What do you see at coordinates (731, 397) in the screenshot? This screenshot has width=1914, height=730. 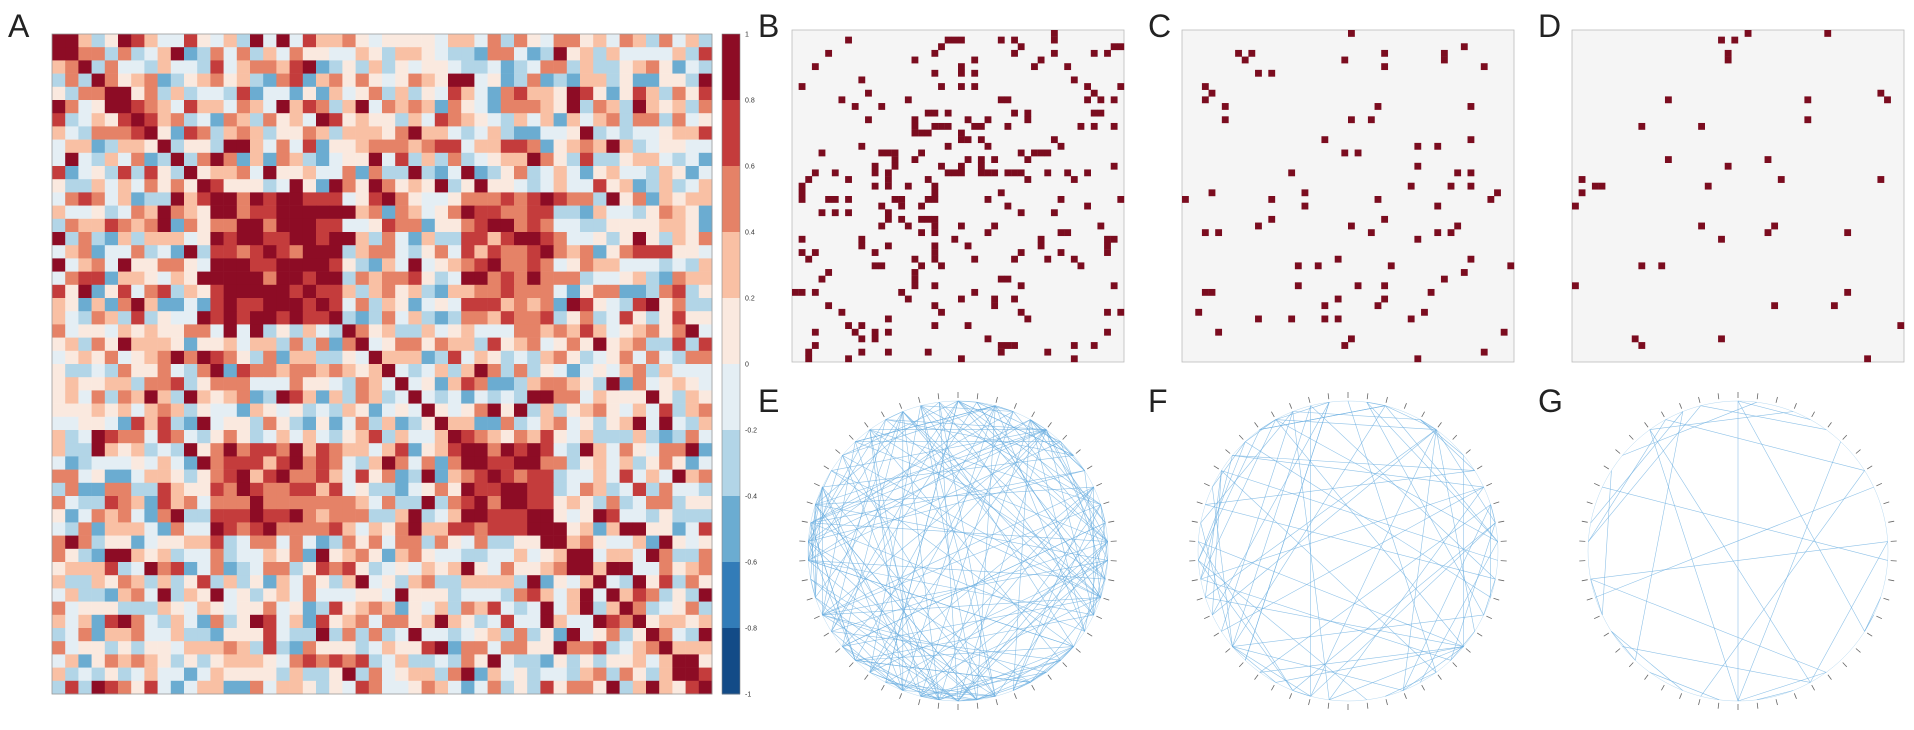 I see `colorbar-bin` at bounding box center [731, 397].